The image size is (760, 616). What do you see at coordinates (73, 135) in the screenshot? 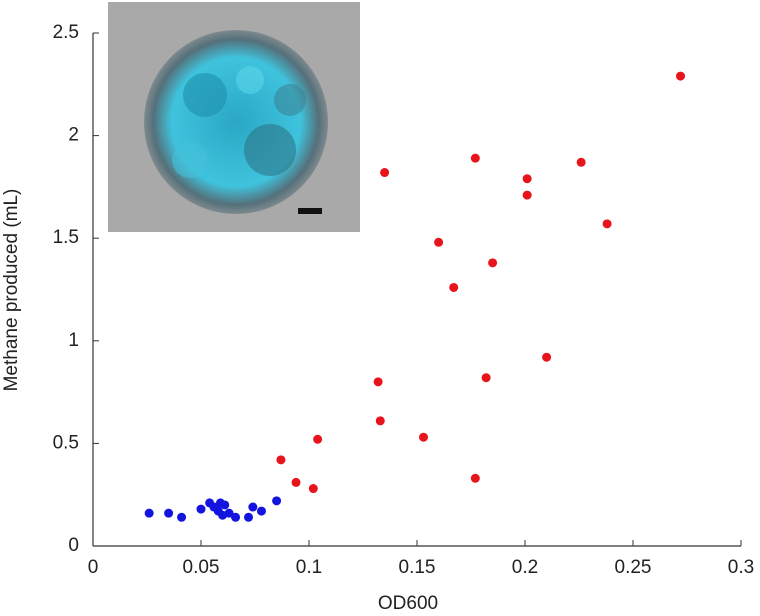
I see `y-tick-label: 2` at bounding box center [73, 135].